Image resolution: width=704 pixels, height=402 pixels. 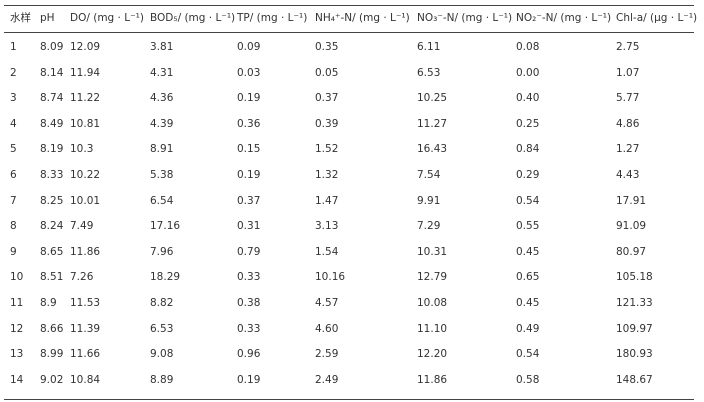 I want to click on table-cell: 10.31, so click(x=432, y=251).